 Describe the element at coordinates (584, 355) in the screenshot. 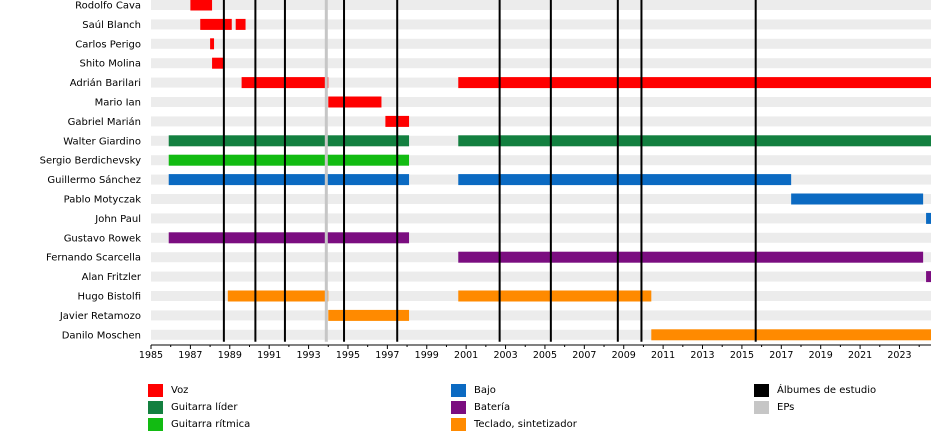

I see `x-tick-label-2007: 2007` at that location.